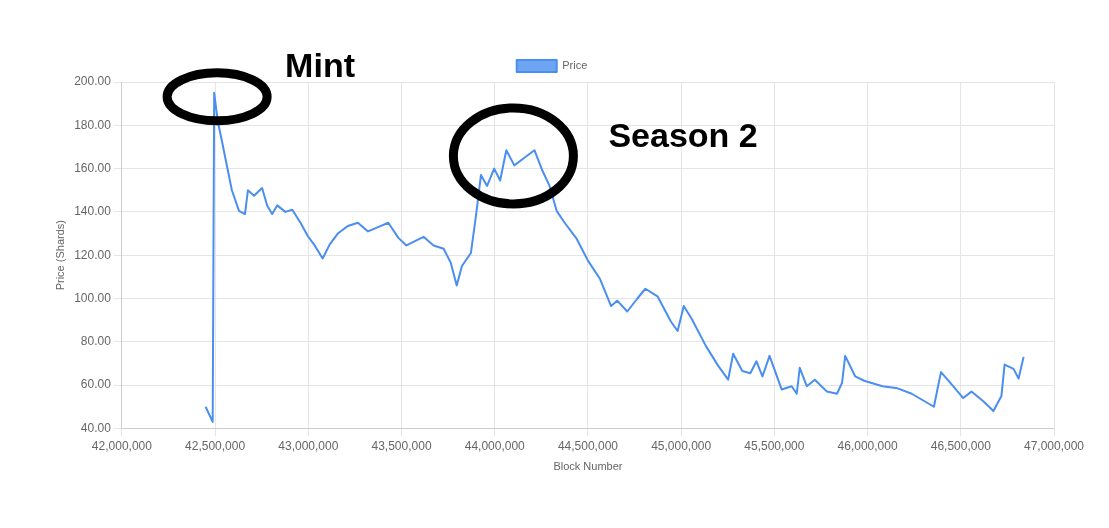 The width and height of the screenshot is (1109, 528). Describe the element at coordinates (575, 65) in the screenshot. I see `legend-label: Price` at that location.